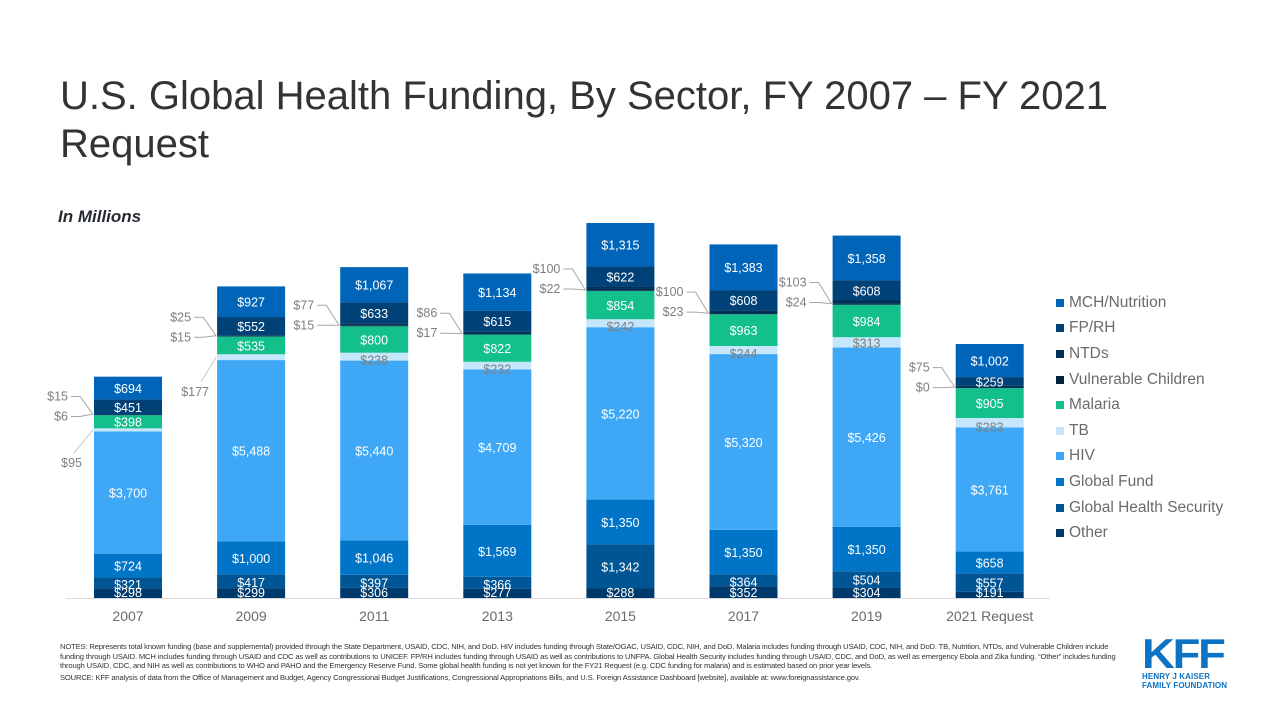 The width and height of the screenshot is (1280, 720). I want to click on data-label-fp-rh: $633, so click(374, 314).